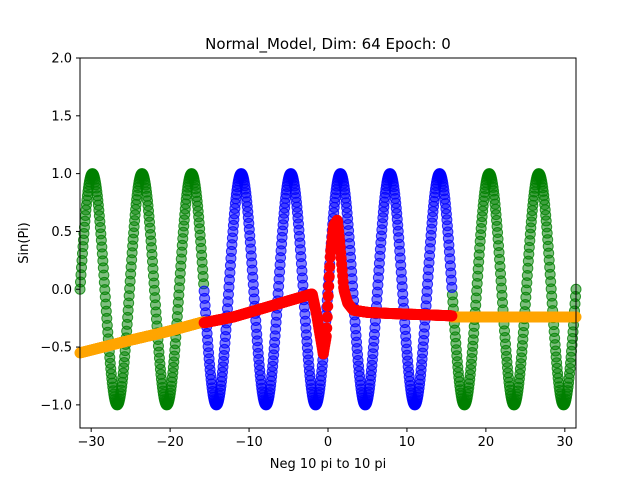  What do you see at coordinates (56, 348) in the screenshot?
I see `y-tick-label: −0.5` at bounding box center [56, 348].